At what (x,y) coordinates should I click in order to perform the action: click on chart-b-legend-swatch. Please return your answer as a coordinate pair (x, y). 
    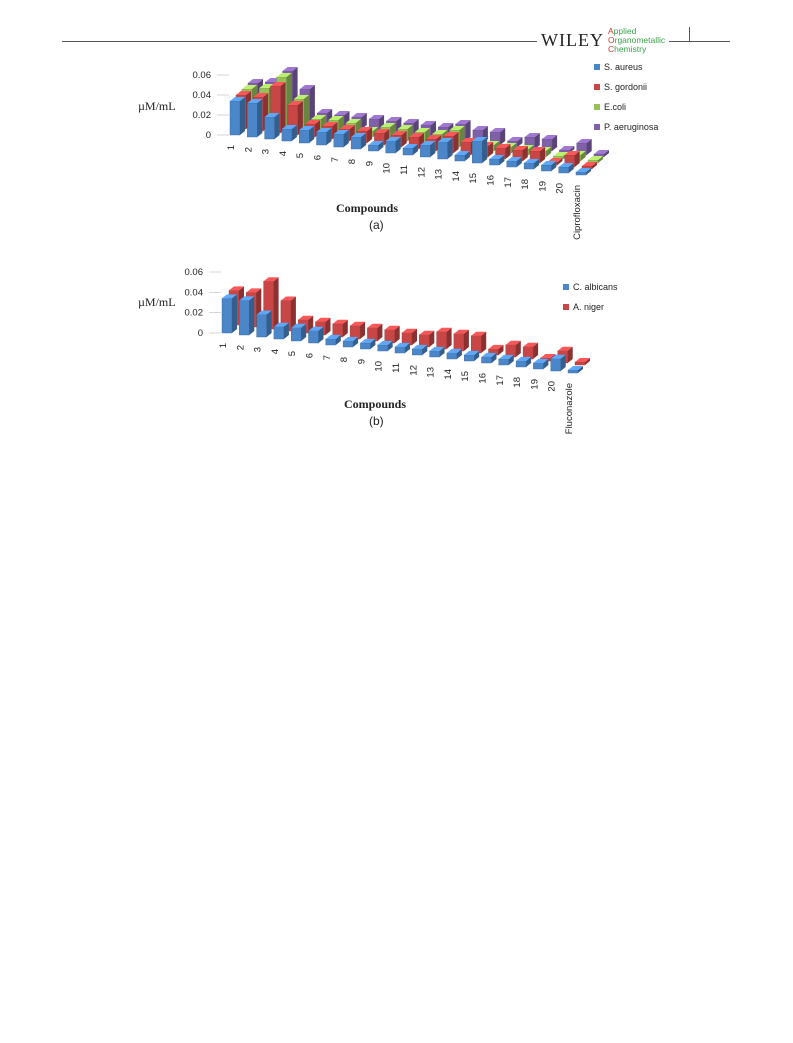
    Looking at the image, I should click on (566, 307).